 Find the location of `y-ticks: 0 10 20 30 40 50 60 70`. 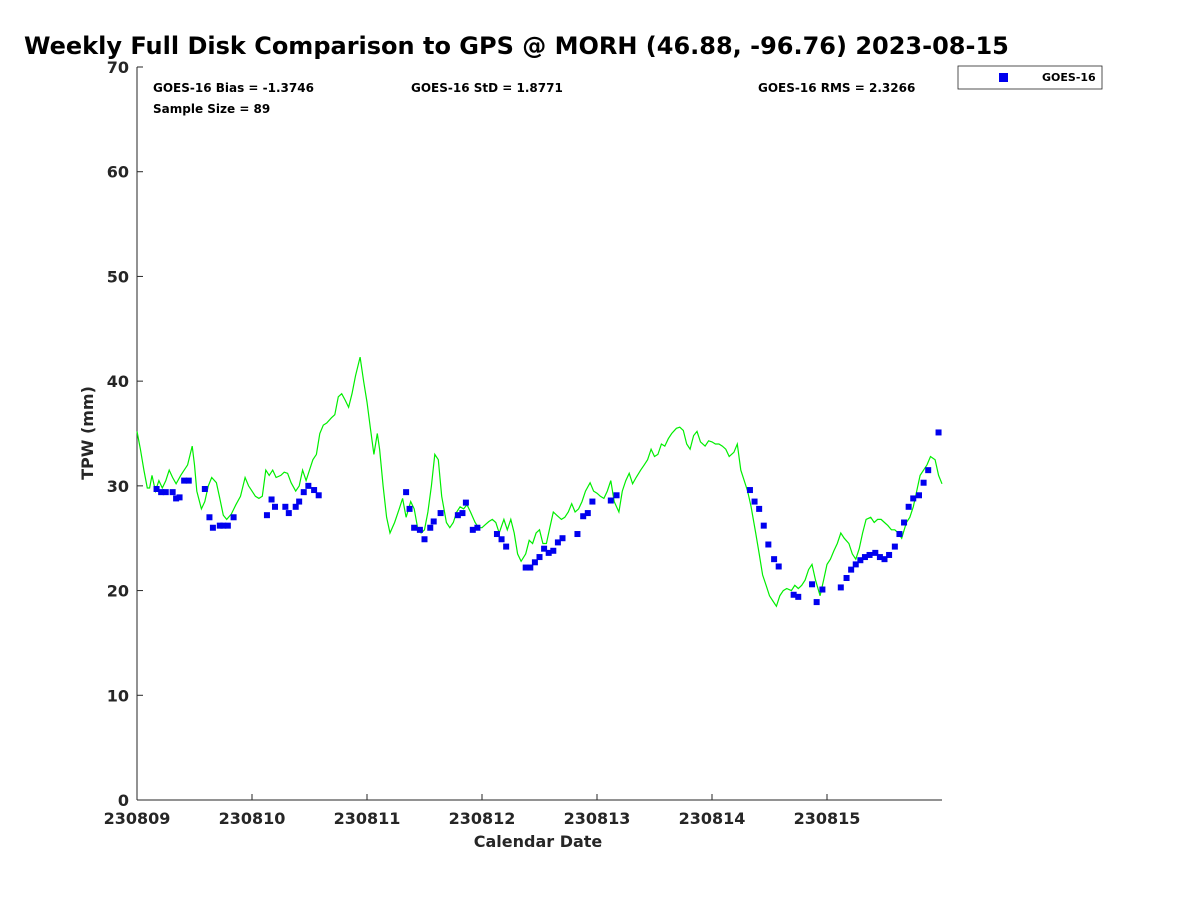

y-ticks: 0 10 20 30 40 50 60 70 is located at coordinates (125, 434).